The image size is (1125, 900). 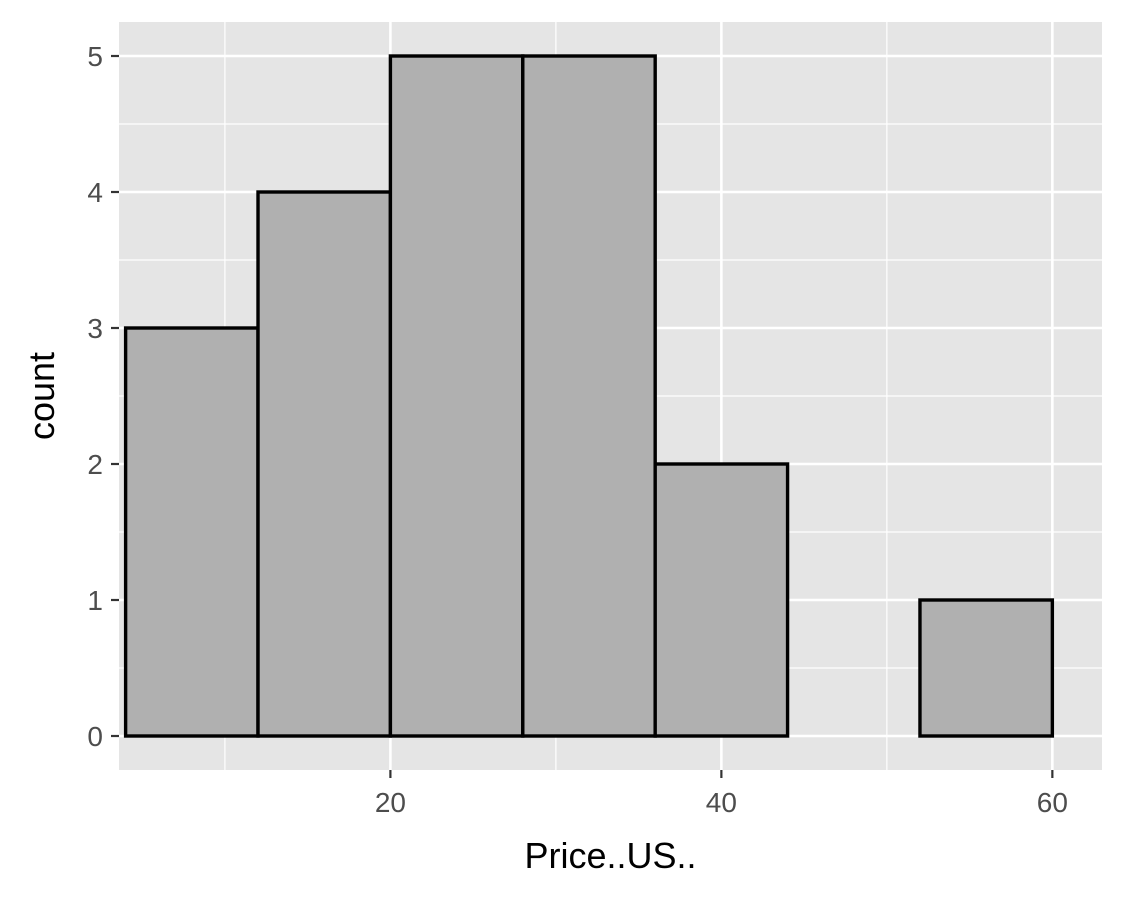 I want to click on x-tick-label: 60, so click(x=1052, y=802).